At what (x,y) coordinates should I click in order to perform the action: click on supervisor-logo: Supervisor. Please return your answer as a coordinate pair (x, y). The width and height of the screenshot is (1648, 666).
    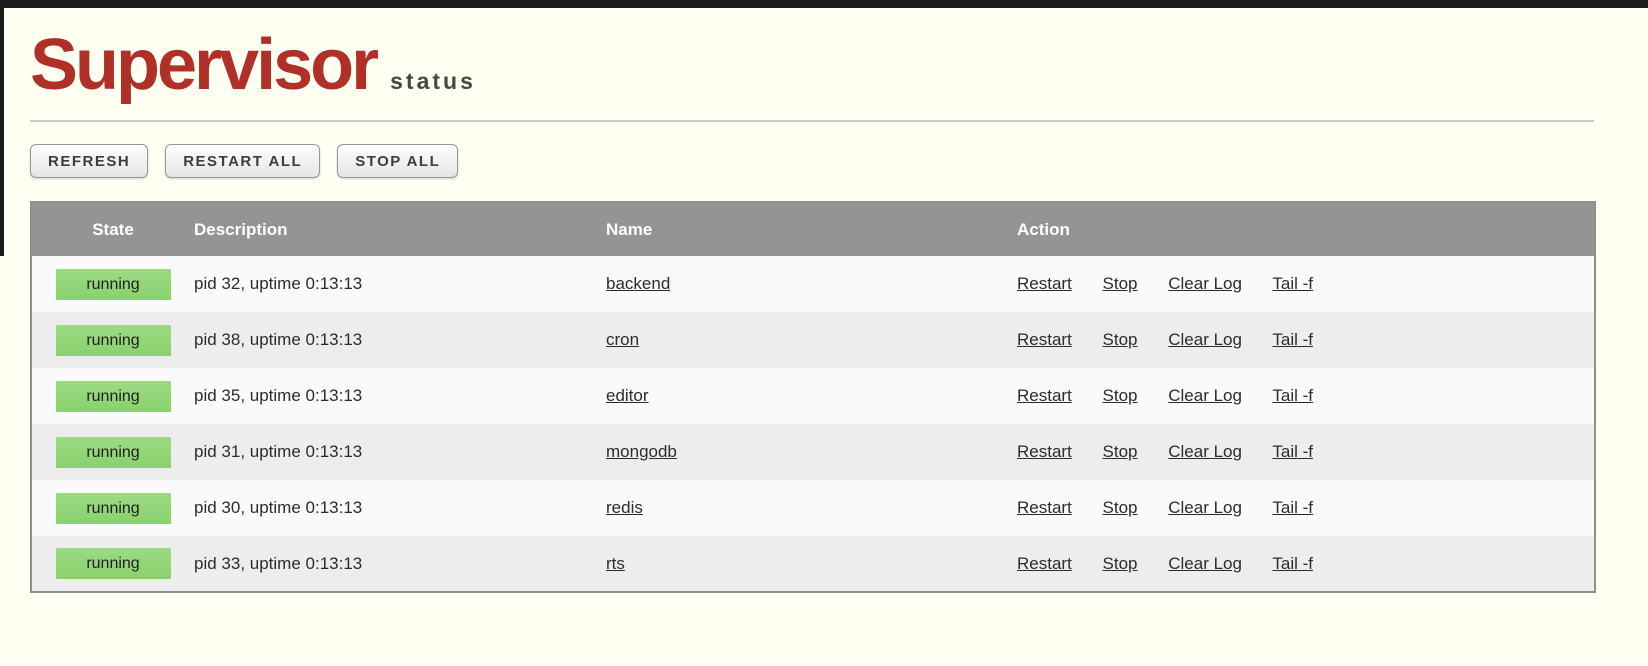
    Looking at the image, I should click on (204, 65).